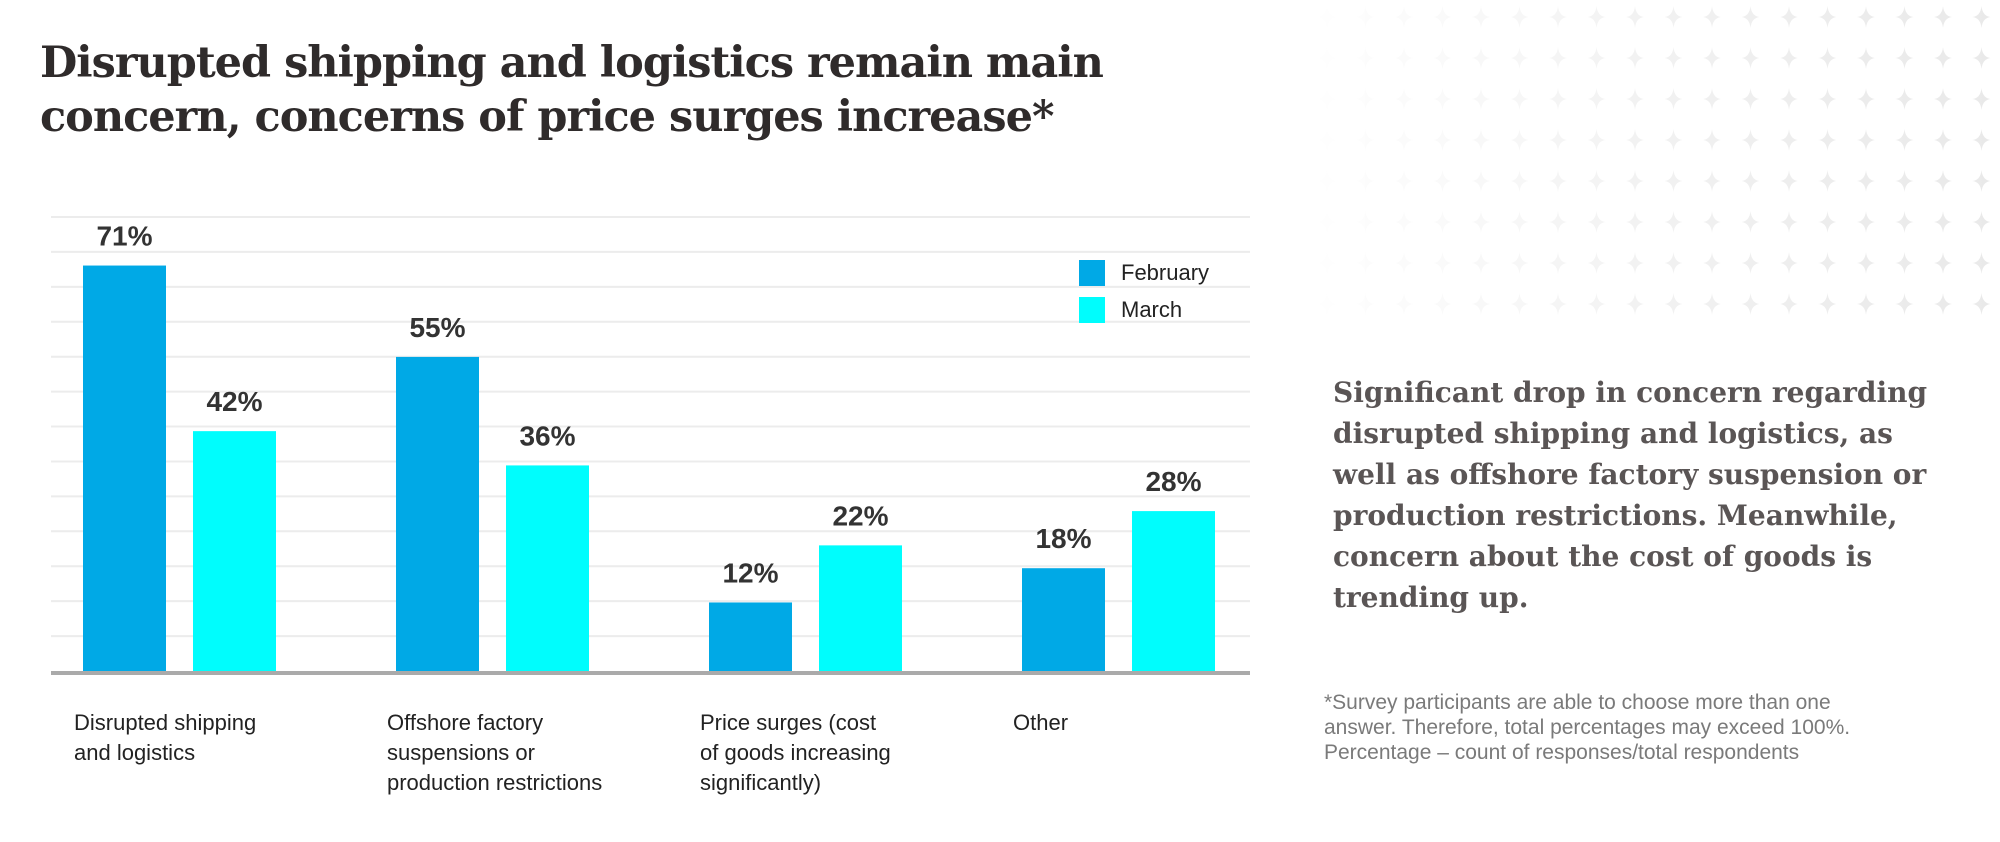  Describe the element at coordinates (214, 738) in the screenshot. I see `category-label: Disrupted shipping and logistics` at that location.